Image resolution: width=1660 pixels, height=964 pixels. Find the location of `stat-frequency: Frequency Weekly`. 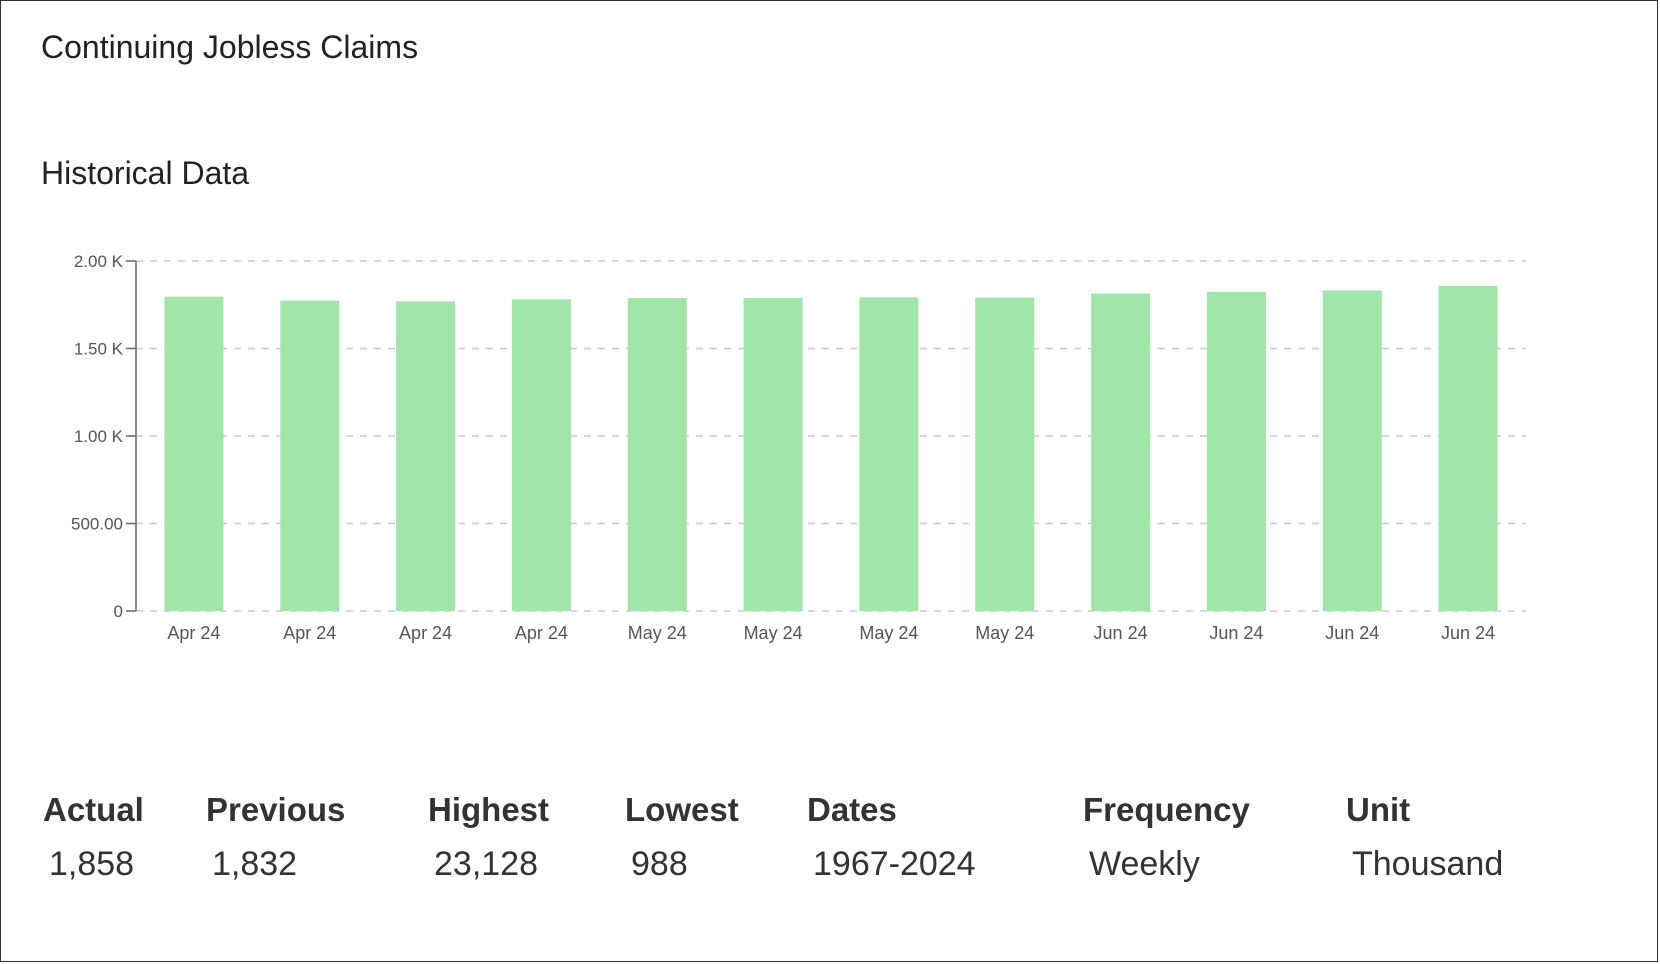

stat-frequency: Frequency Weekly is located at coordinates (1166, 837).